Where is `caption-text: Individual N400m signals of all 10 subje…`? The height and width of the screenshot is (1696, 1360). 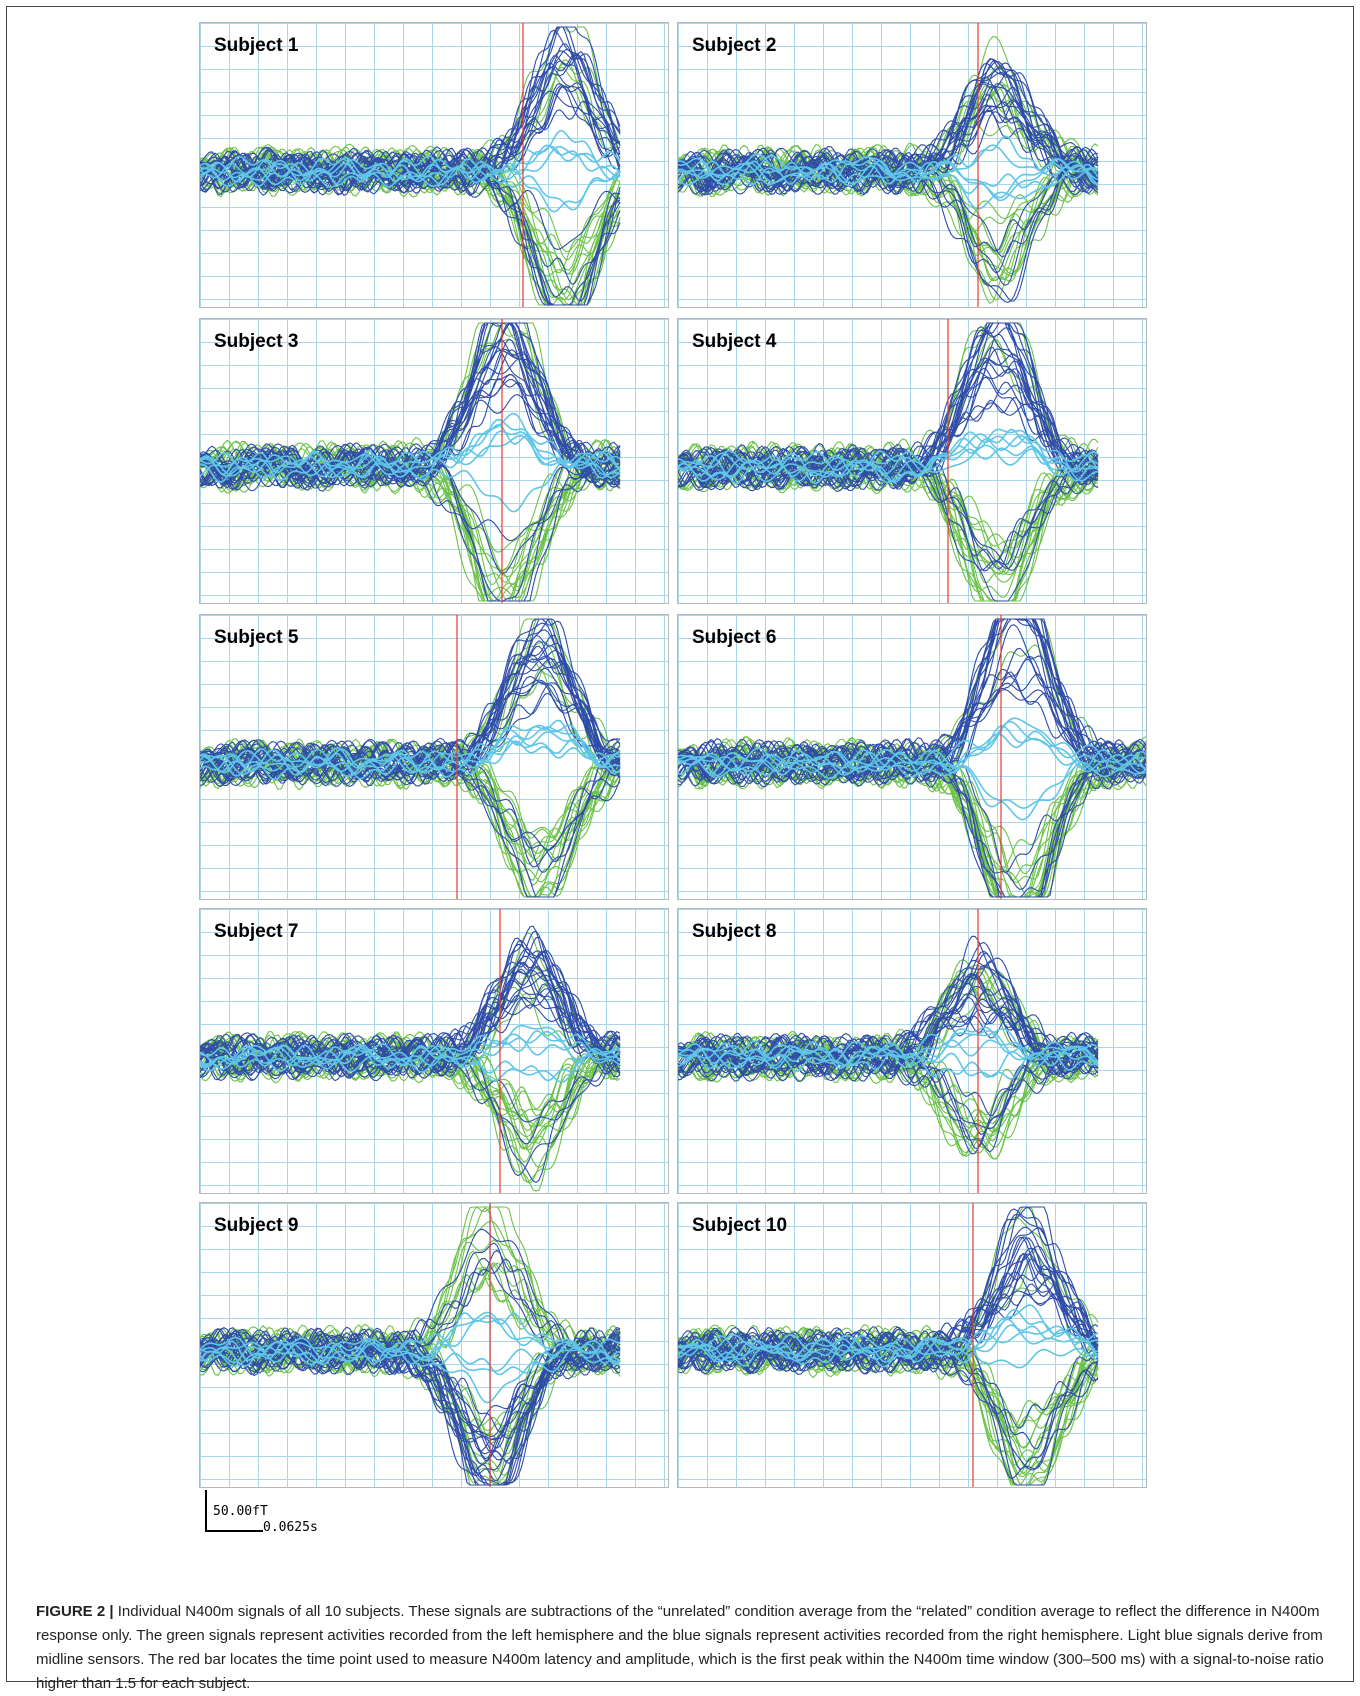 caption-text: Individual N400m signals of all 10 subje… is located at coordinates (680, 1647).